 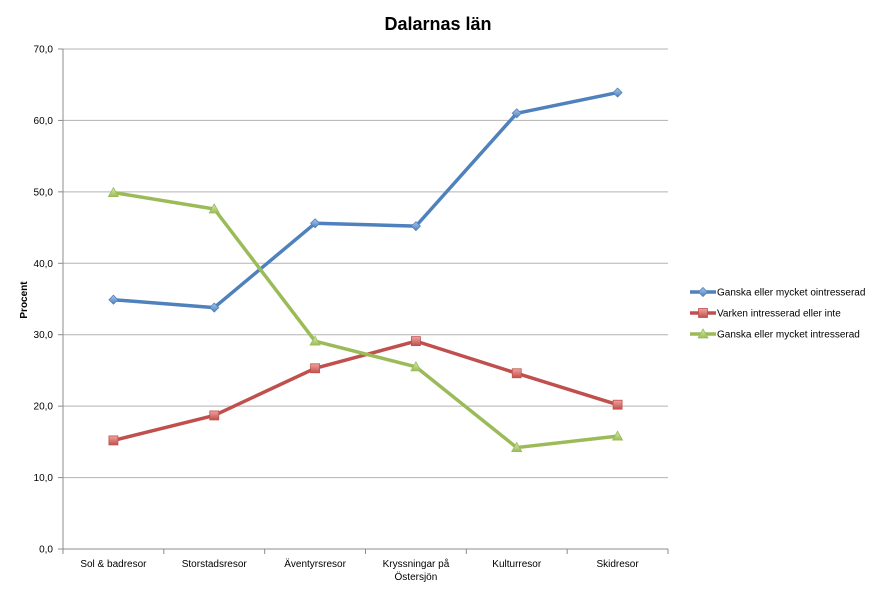 I want to click on y-tick-label: 30,0, so click(x=44, y=335).